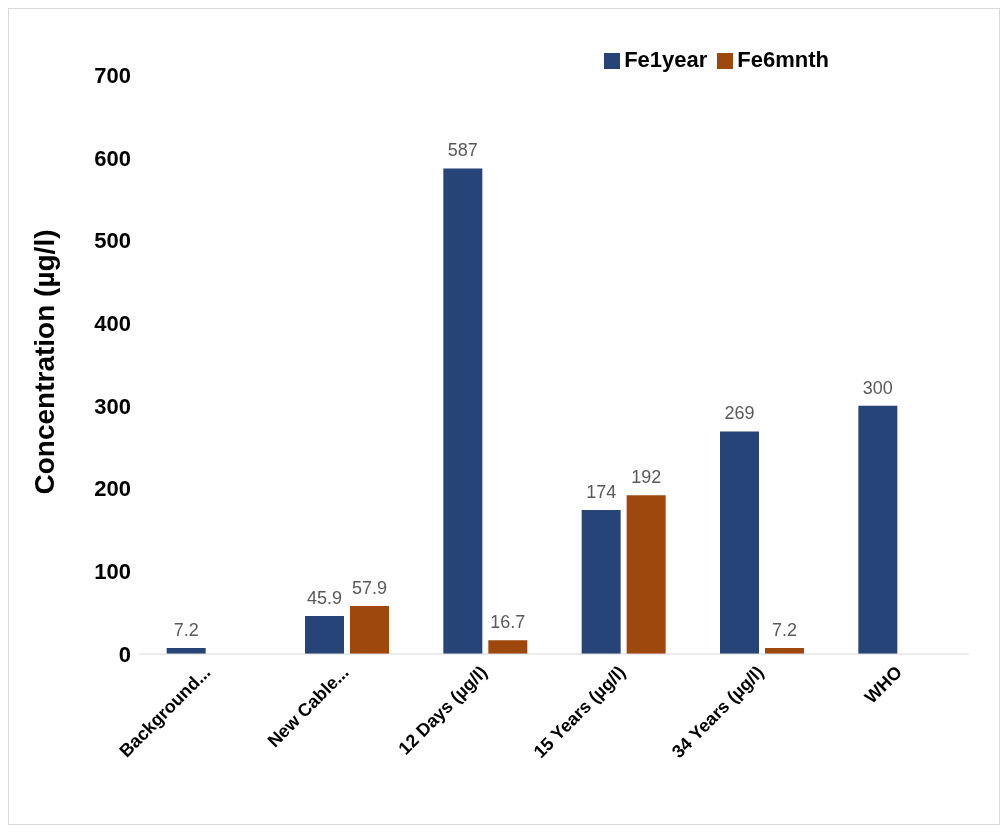  Describe the element at coordinates (112, 241) in the screenshot. I see `y-tick-label: 500` at that location.